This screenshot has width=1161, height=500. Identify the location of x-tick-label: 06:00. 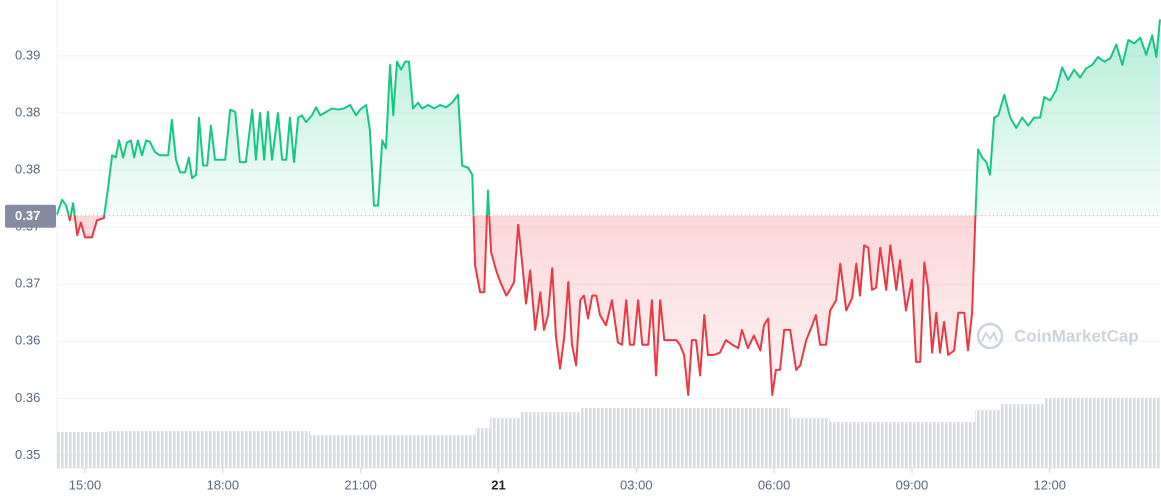
(774, 484).